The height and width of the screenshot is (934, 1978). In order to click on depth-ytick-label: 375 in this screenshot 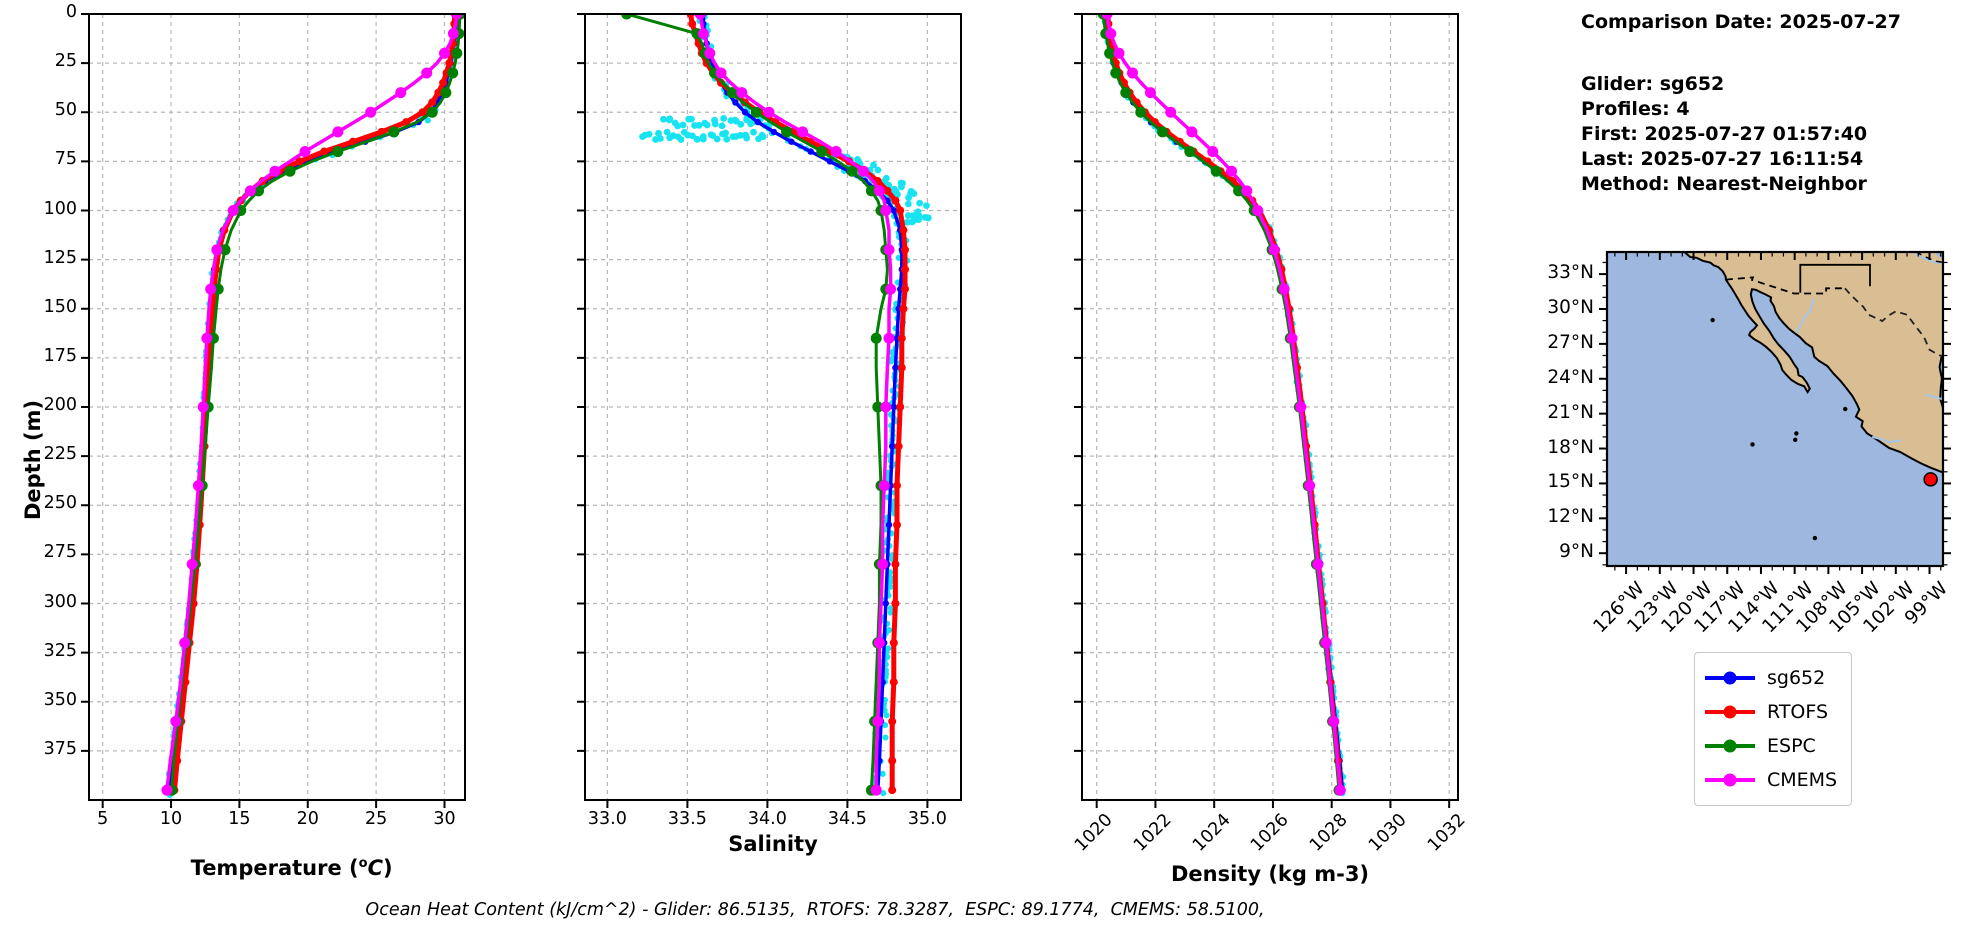, I will do `click(60, 748)`.